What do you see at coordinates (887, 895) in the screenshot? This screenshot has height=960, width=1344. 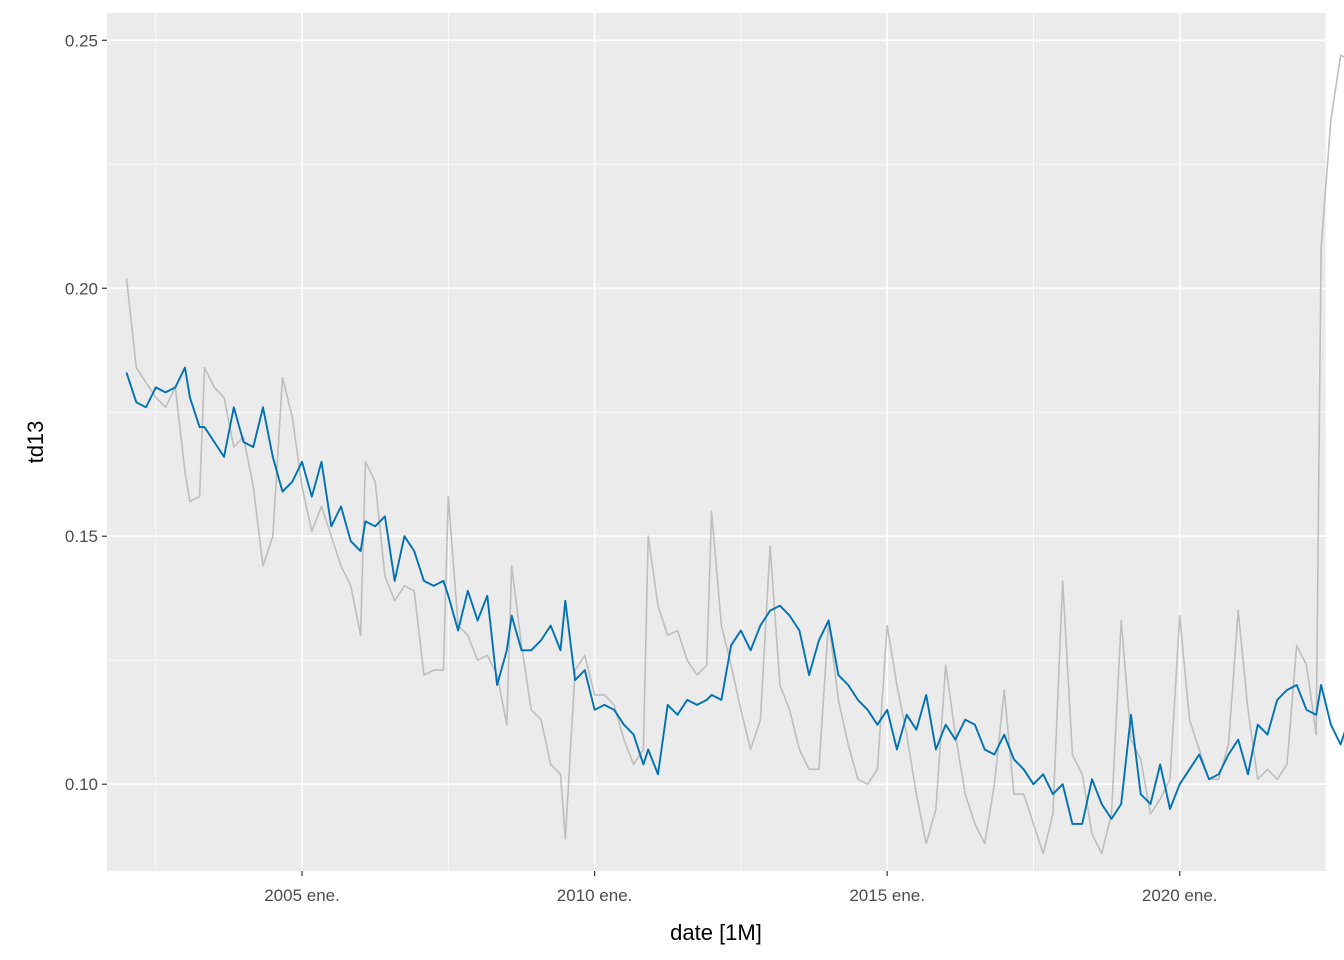 I see `x-tick-label: 2015 ene.` at bounding box center [887, 895].